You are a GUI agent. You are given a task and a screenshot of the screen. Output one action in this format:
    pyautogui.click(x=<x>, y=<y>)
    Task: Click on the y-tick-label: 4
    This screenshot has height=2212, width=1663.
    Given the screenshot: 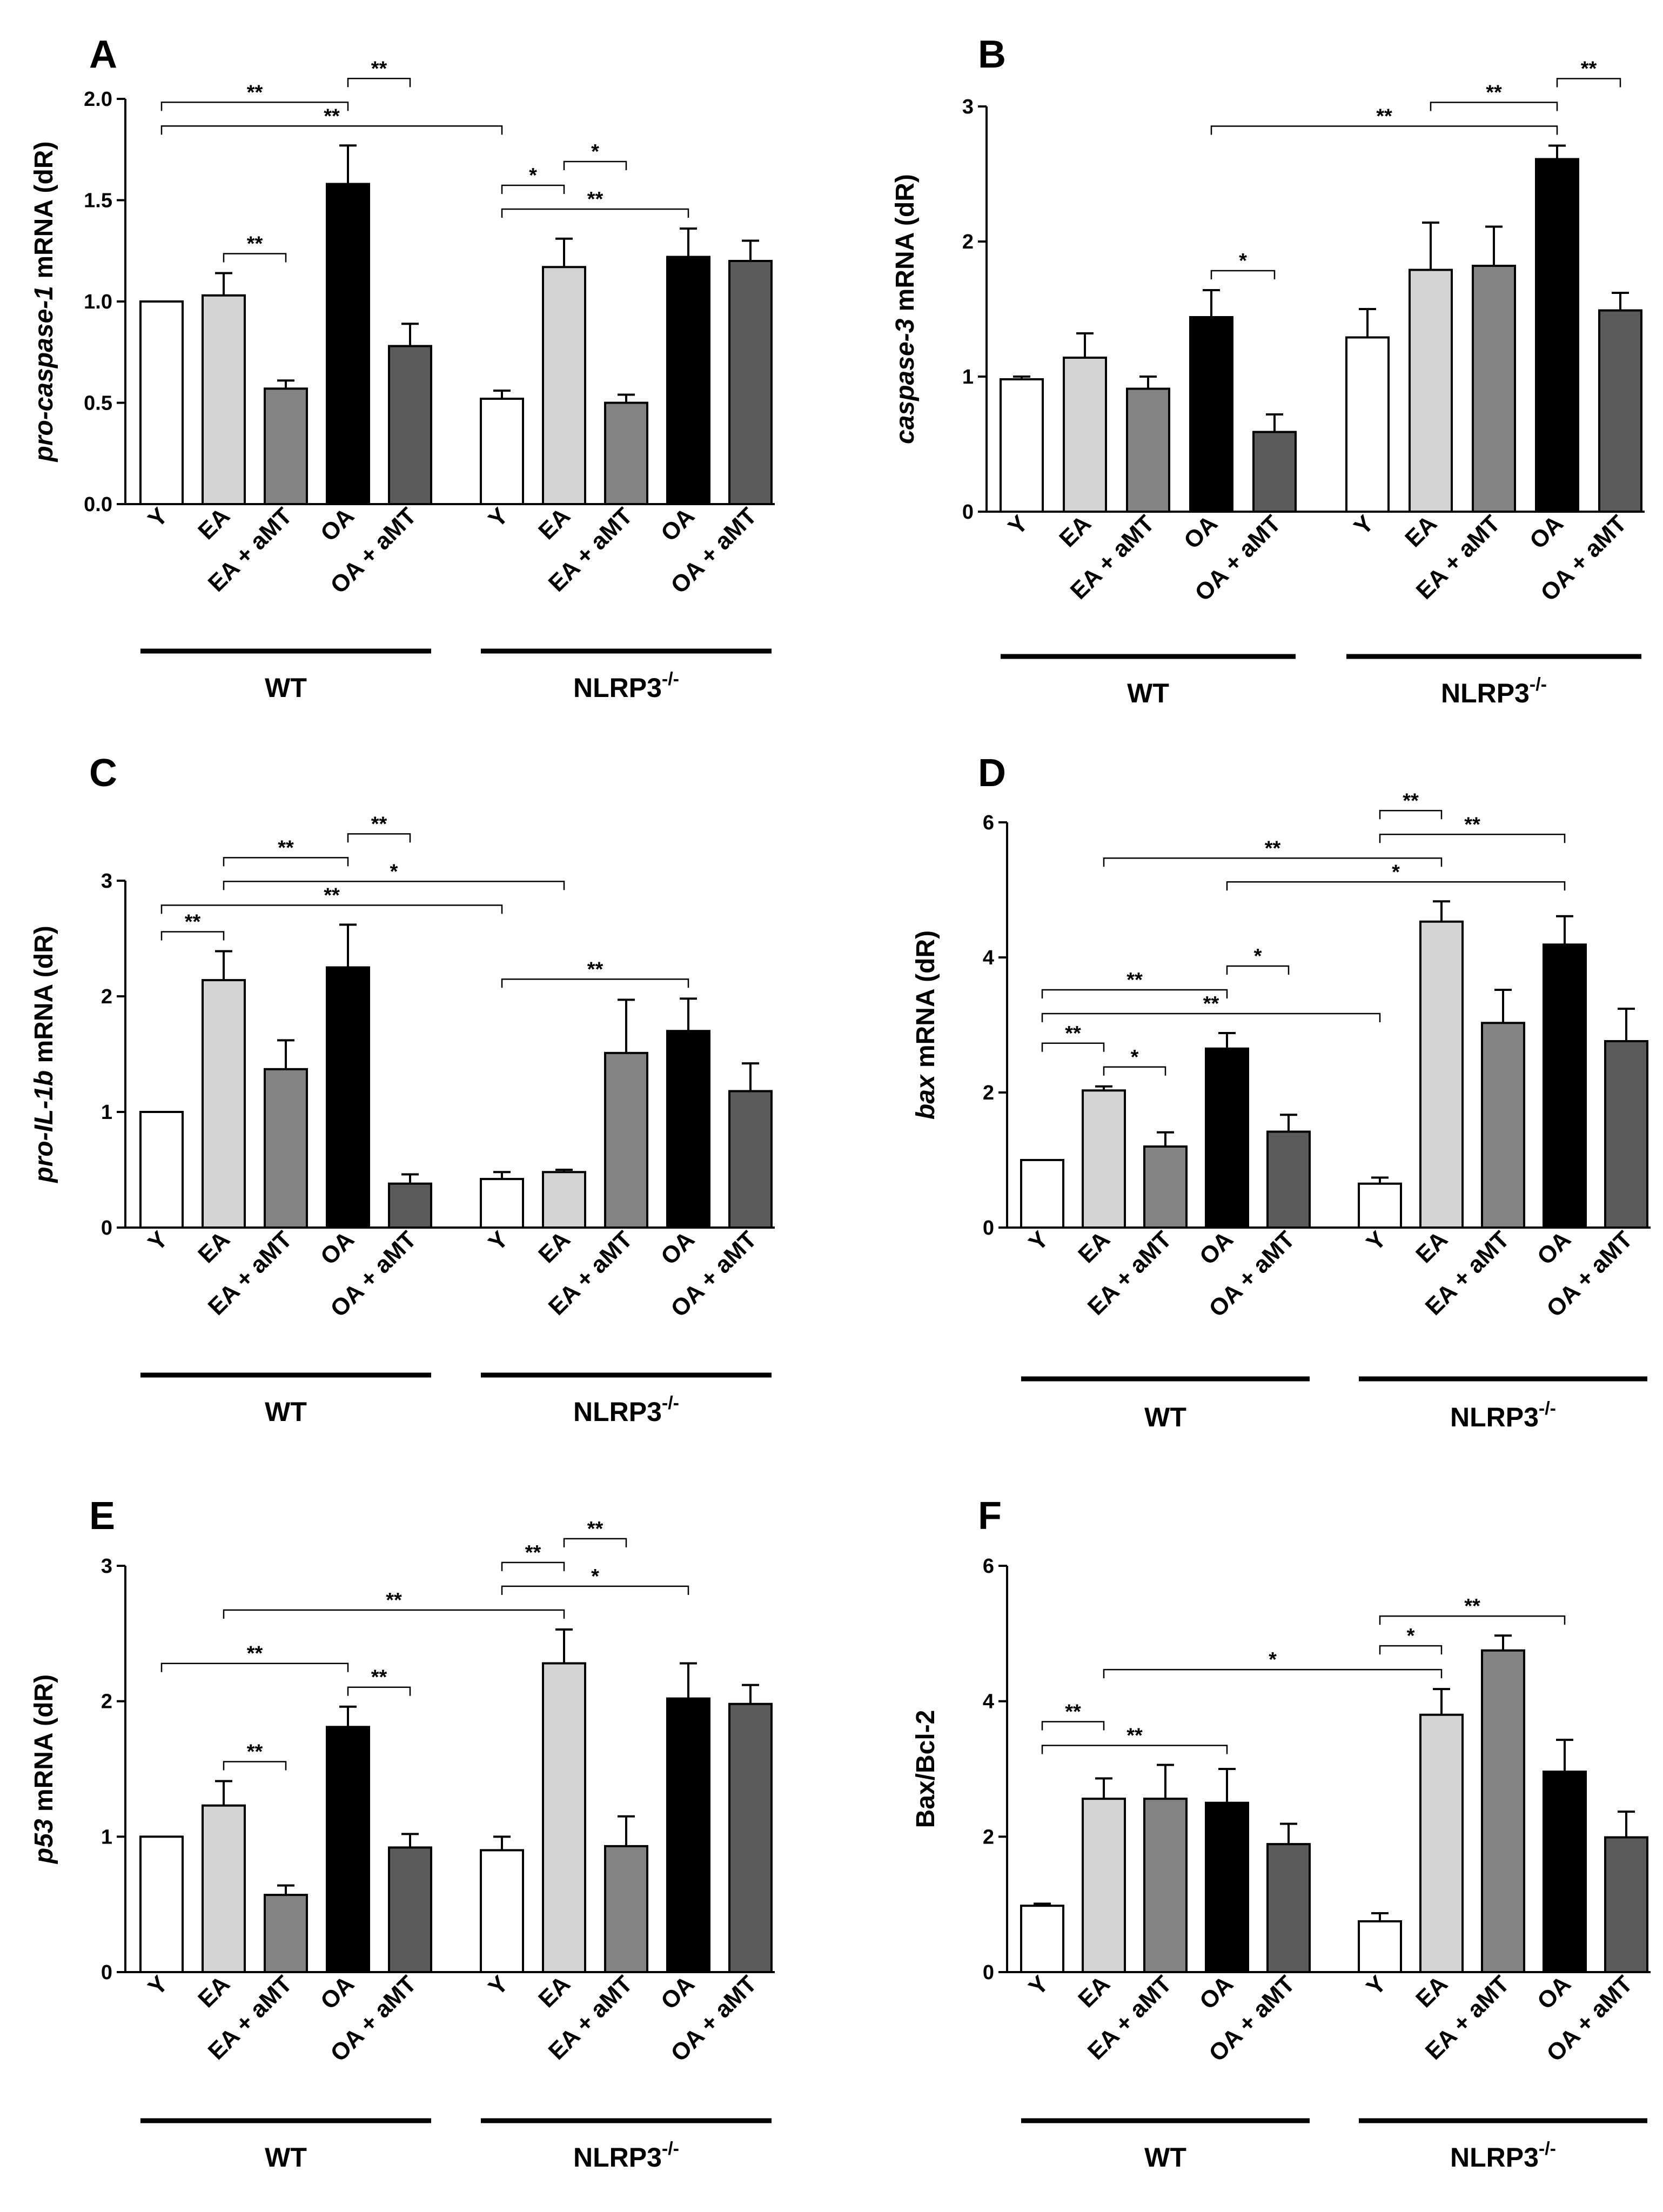 What is the action you would take?
    pyautogui.click(x=988, y=1702)
    